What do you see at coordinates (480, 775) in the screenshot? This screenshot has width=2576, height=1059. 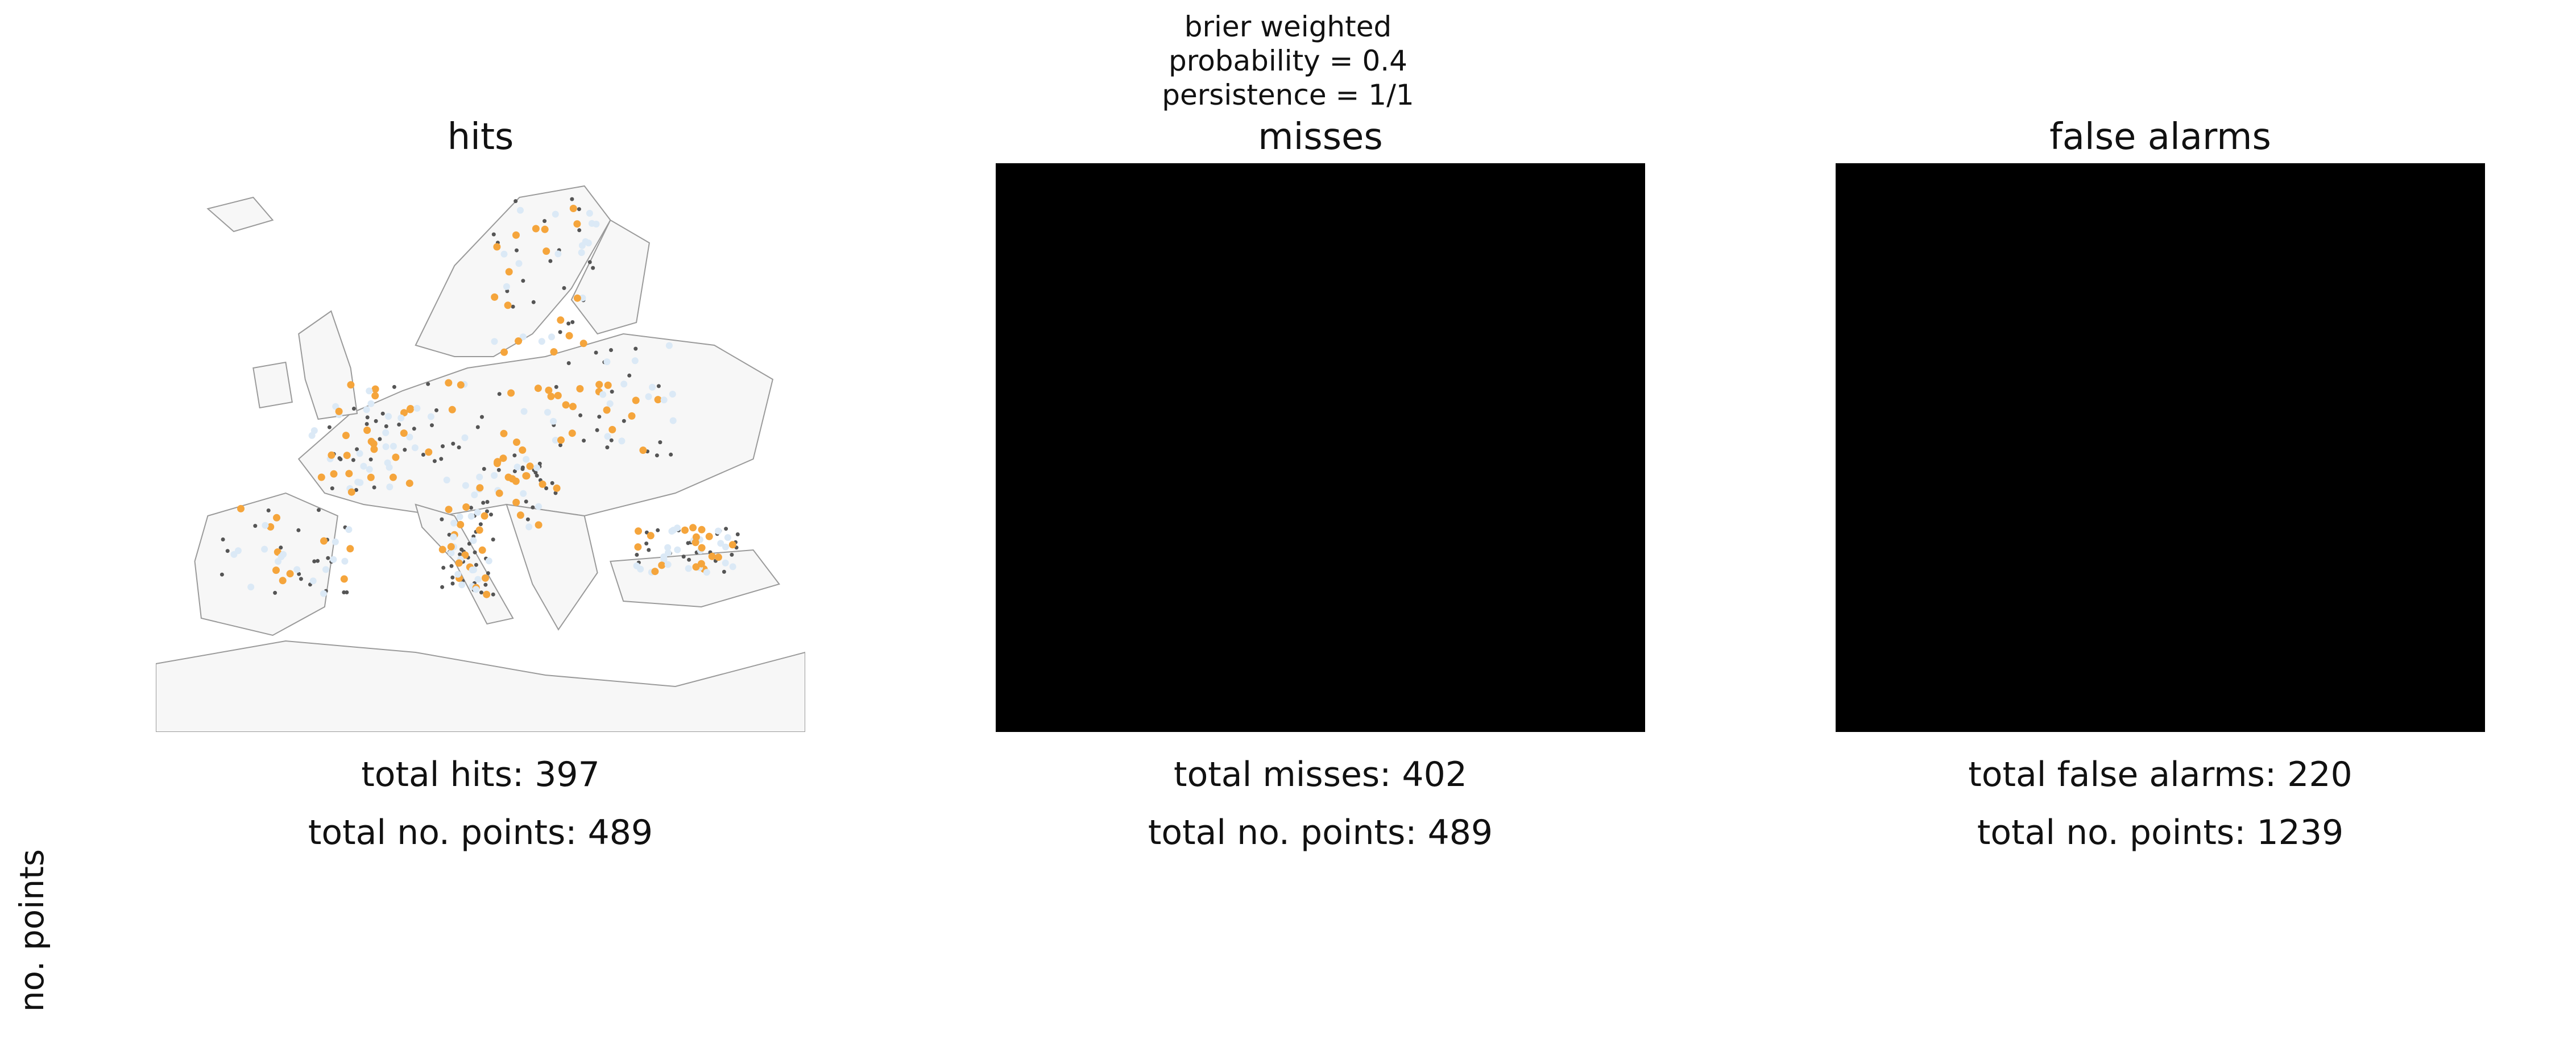 I see `total-label-hits: total hits: 397` at bounding box center [480, 775].